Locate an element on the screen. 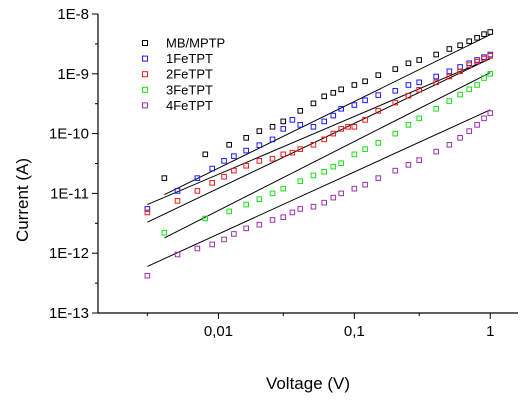  y-tick-label: 1E-9 is located at coordinates (73, 74).